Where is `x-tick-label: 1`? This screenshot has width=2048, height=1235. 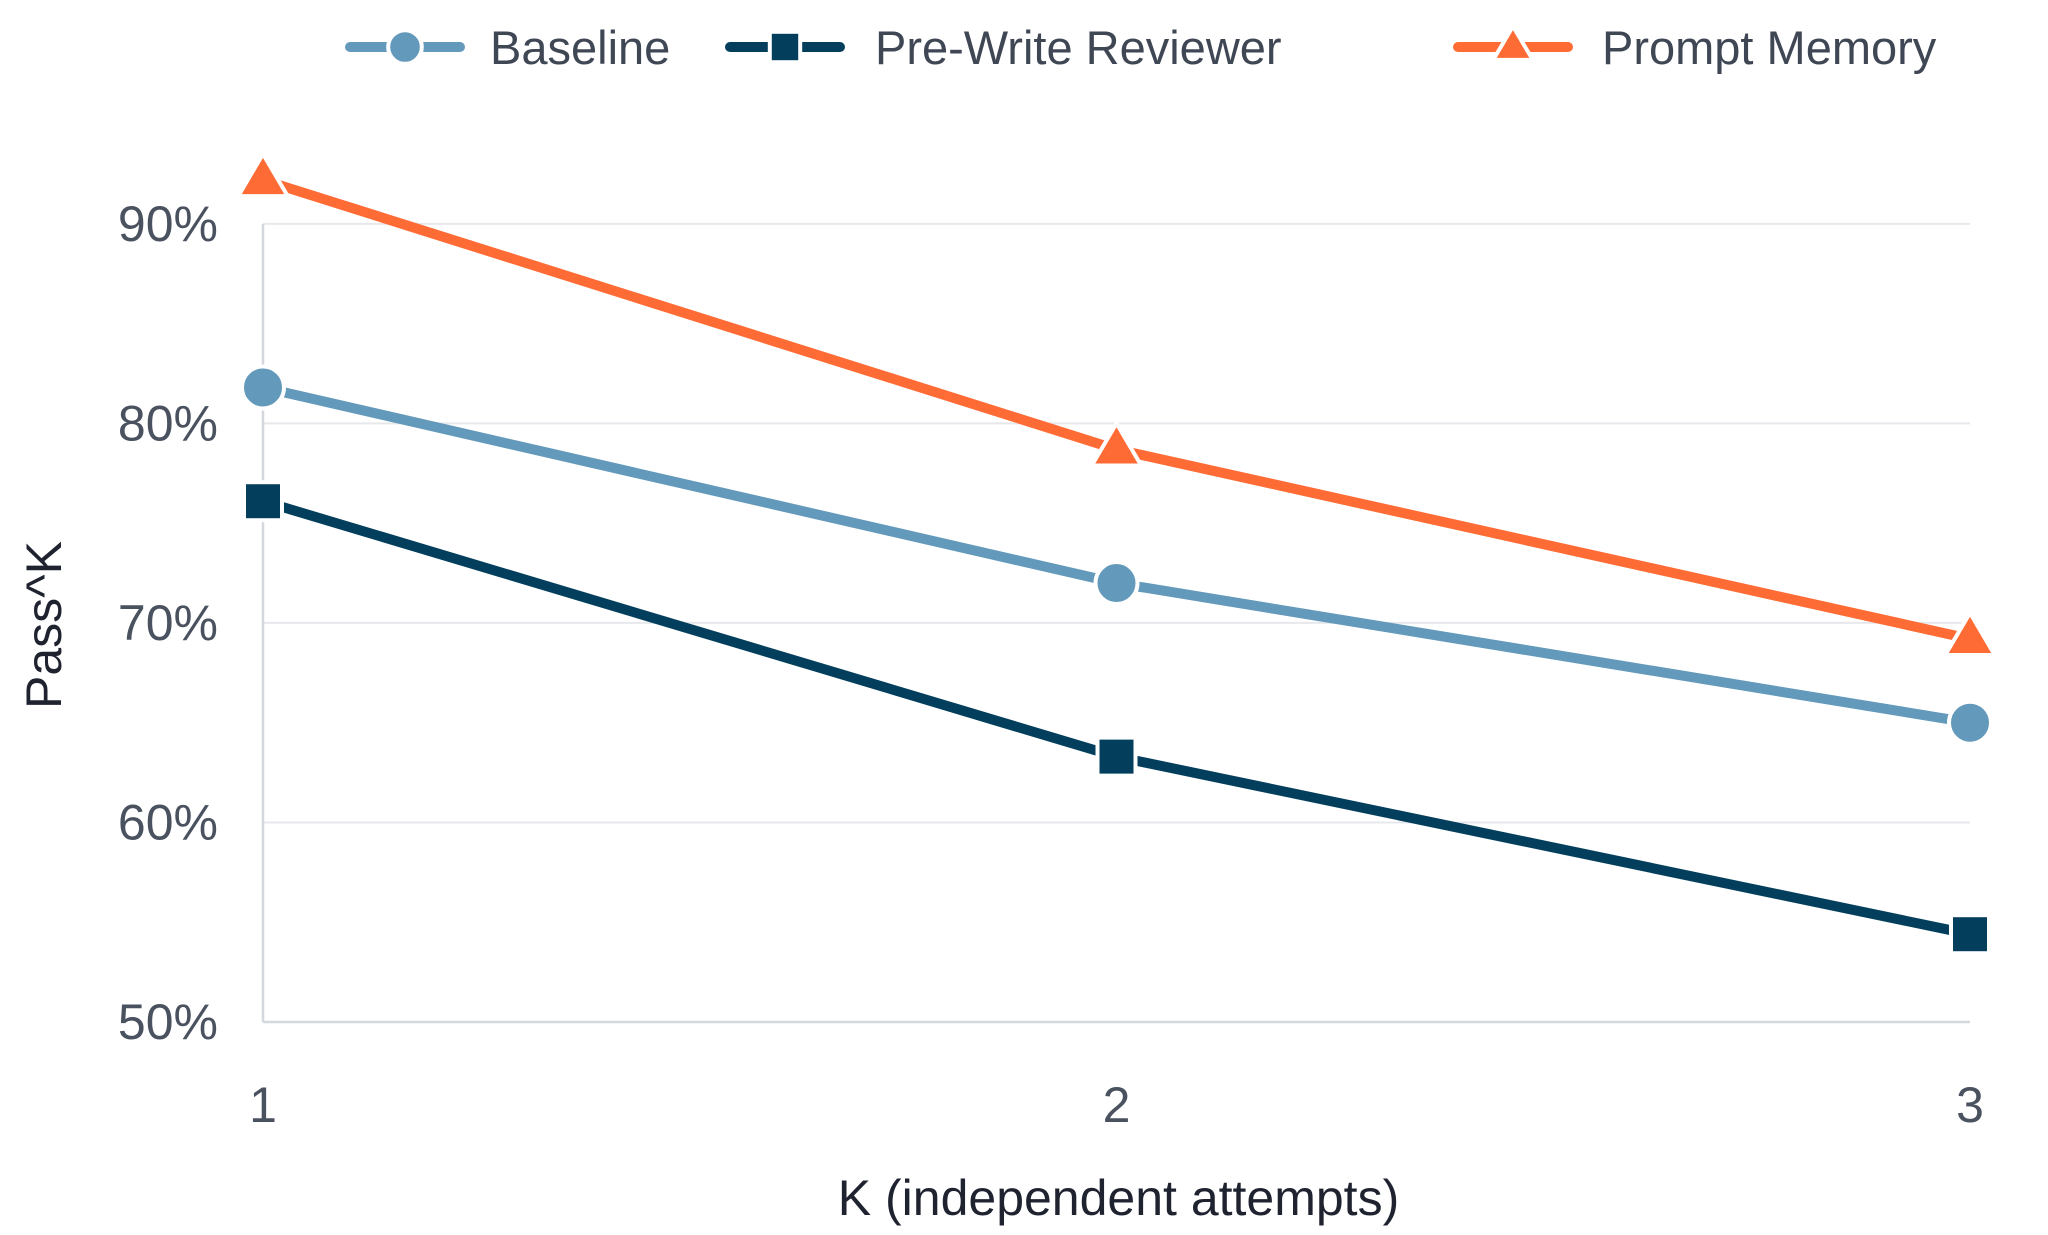 x-tick-label: 1 is located at coordinates (263, 1105).